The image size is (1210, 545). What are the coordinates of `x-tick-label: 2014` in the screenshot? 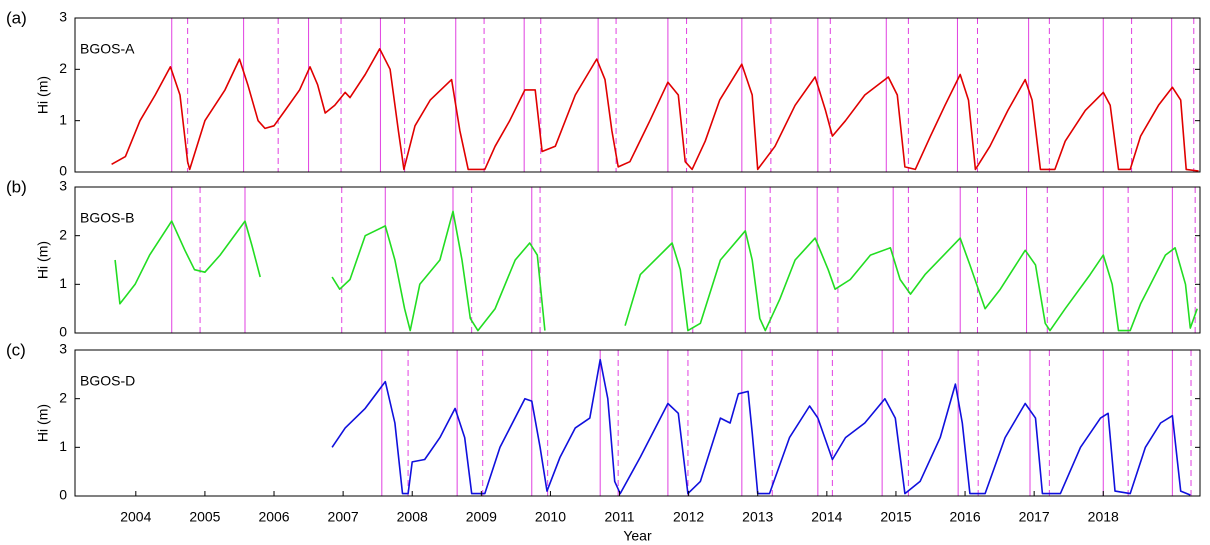 It's located at (826, 517).